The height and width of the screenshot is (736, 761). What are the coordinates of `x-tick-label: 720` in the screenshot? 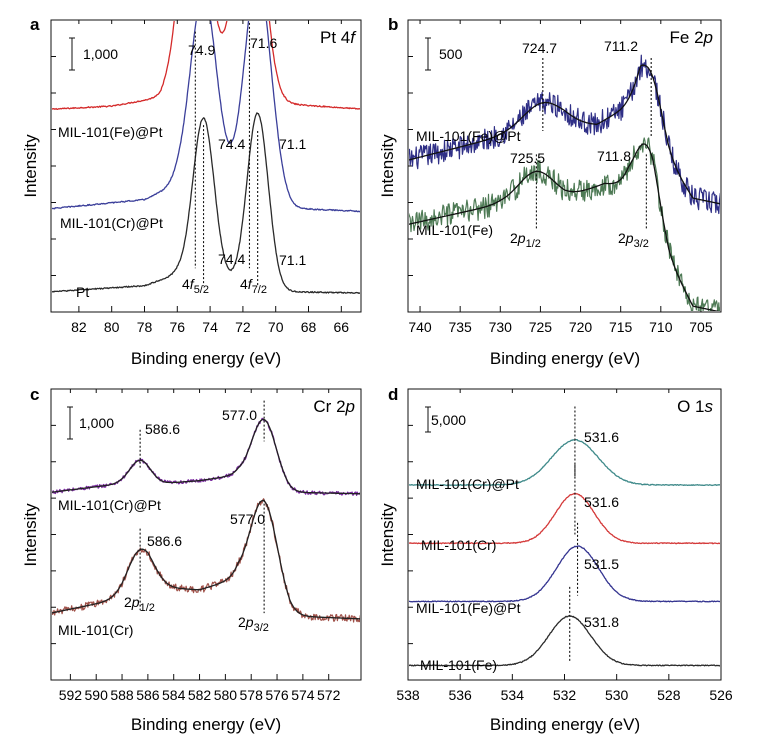 It's located at (581, 327).